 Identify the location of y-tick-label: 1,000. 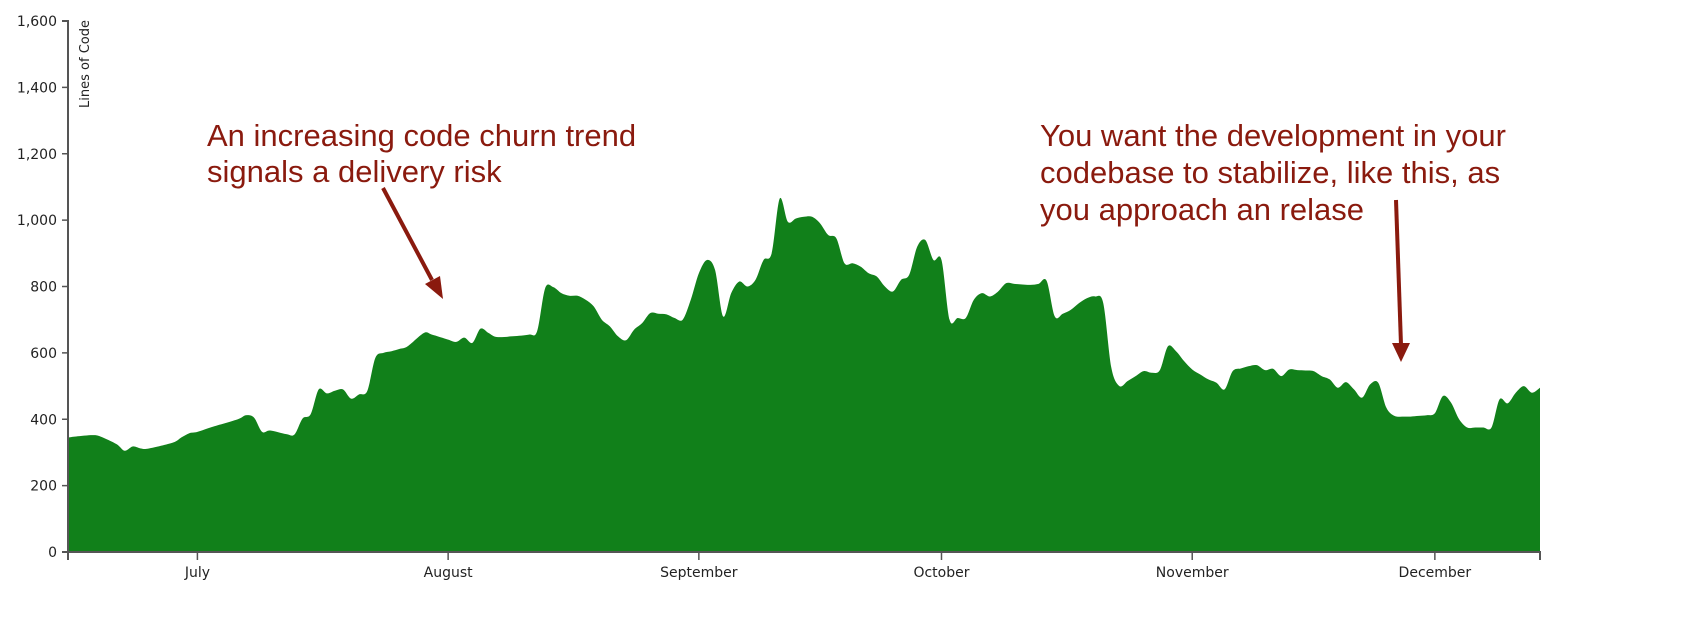
(37, 221).